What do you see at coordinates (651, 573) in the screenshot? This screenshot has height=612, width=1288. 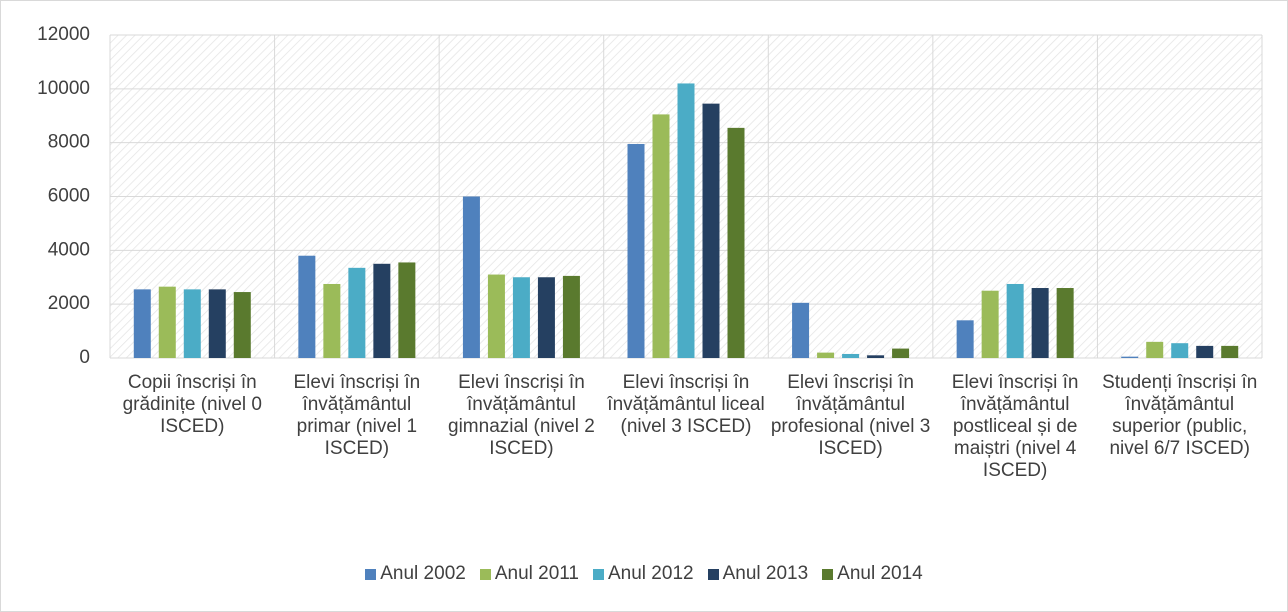 I see `legend-label: Anul 2012` at bounding box center [651, 573].